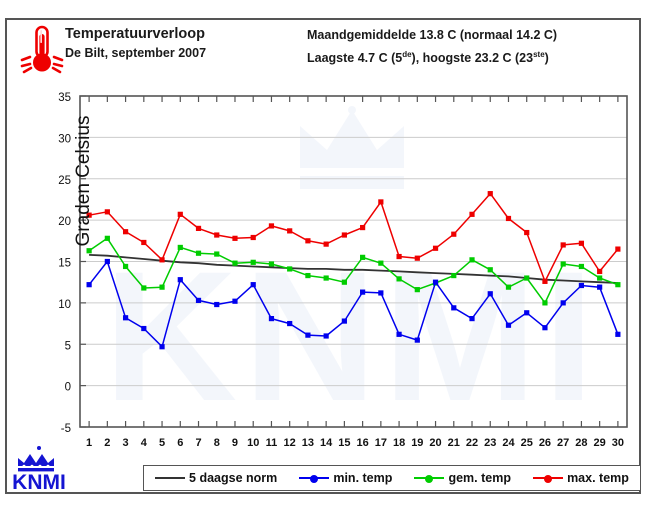  I want to click on legend-label: gem. temp, so click(479, 478).